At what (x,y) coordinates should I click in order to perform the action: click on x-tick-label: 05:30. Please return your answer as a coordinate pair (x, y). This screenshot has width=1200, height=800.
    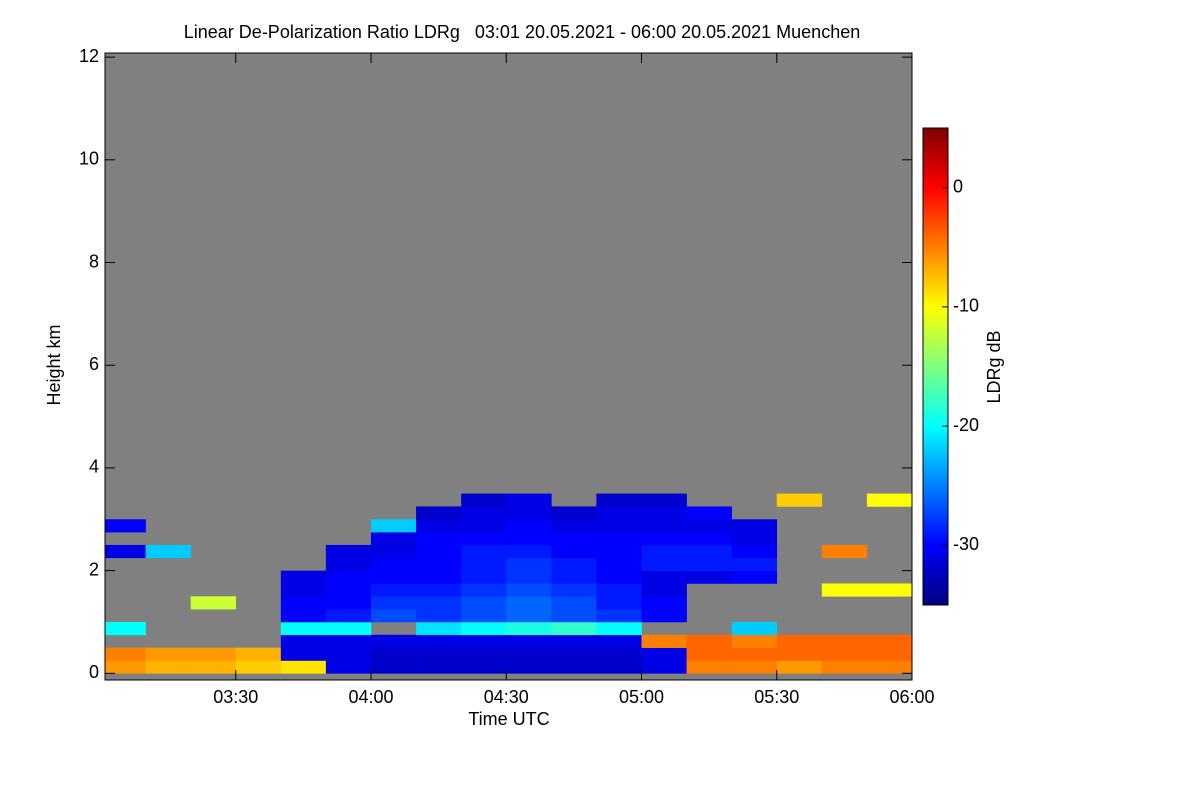
    Looking at the image, I should click on (776, 697).